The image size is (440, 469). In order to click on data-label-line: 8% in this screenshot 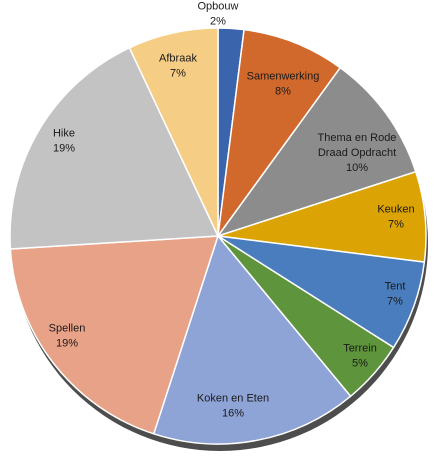, I will do `click(283, 91)`.